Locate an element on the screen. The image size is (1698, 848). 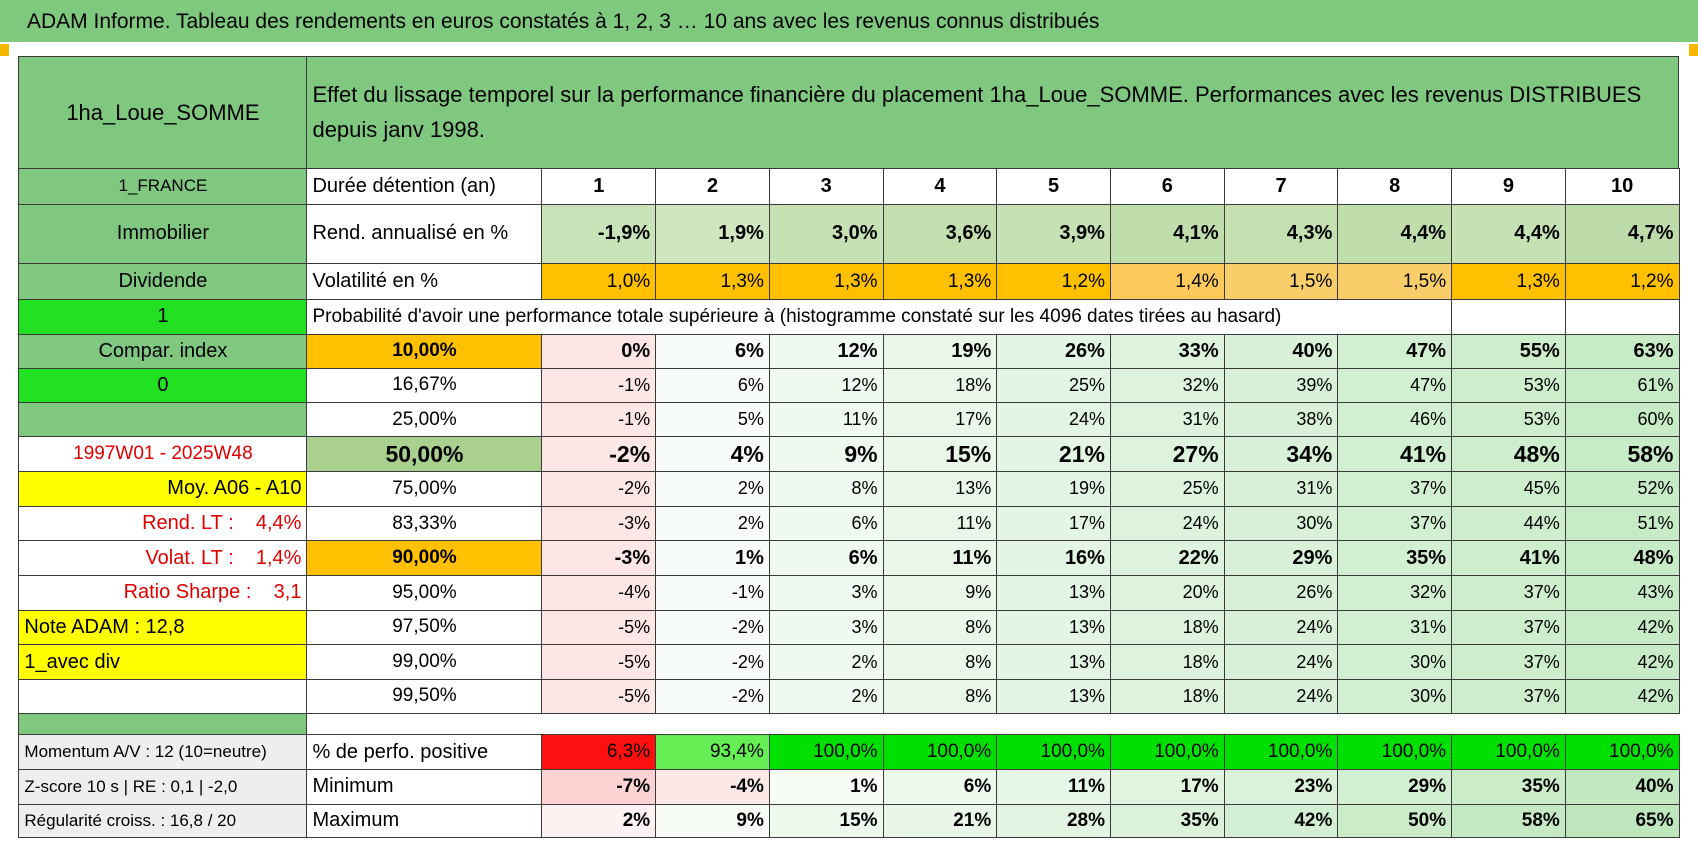
probability: 1% is located at coordinates (712, 558).